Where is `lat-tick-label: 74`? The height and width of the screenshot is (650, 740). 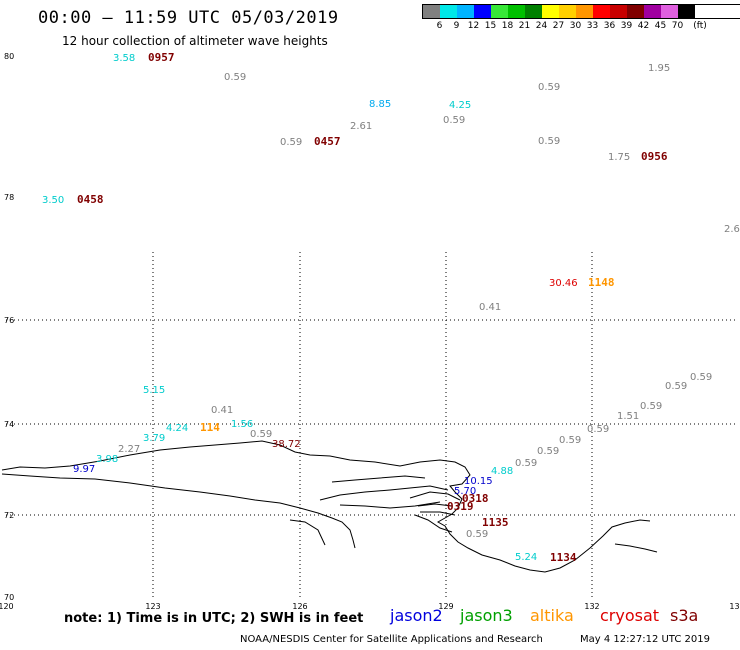
lat-tick-label: 74 is located at coordinates (9, 424).